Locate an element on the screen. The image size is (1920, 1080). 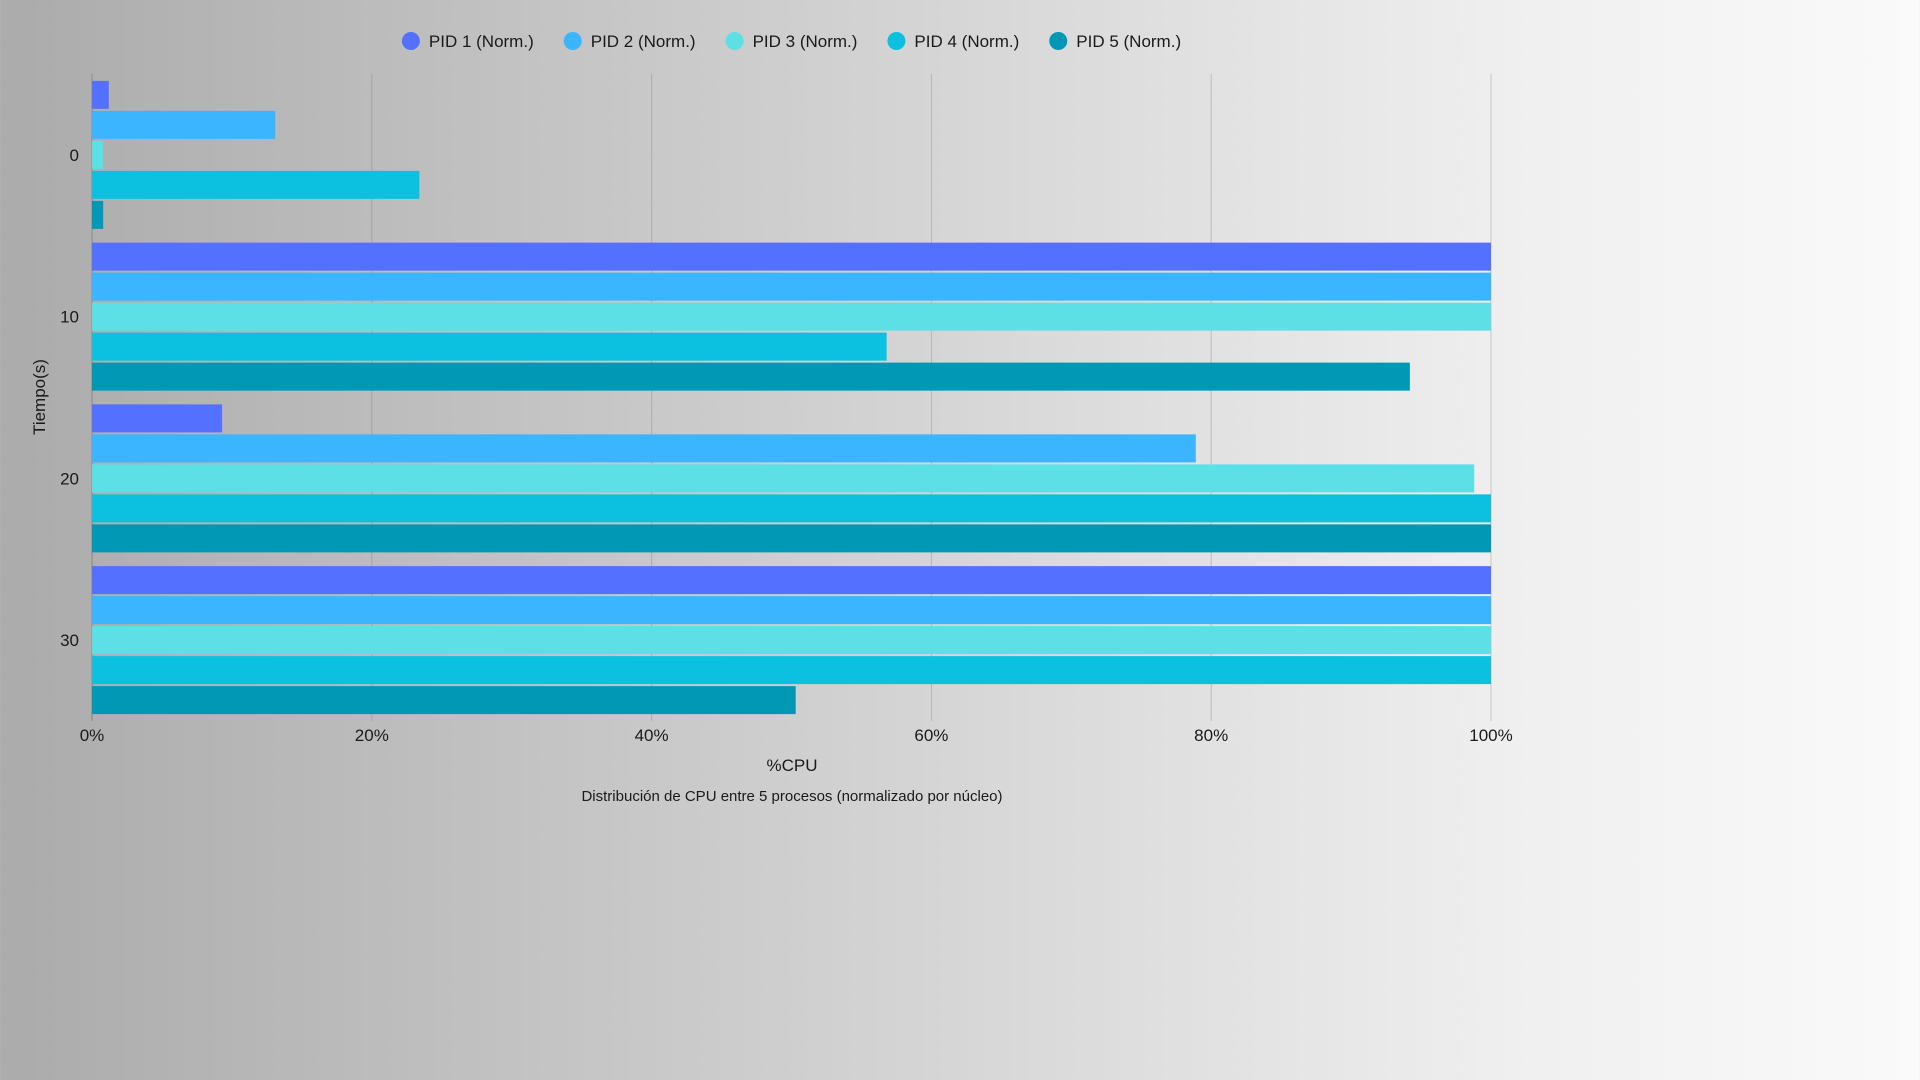
legend-label: PID 2 (Norm.) is located at coordinates (643, 41).